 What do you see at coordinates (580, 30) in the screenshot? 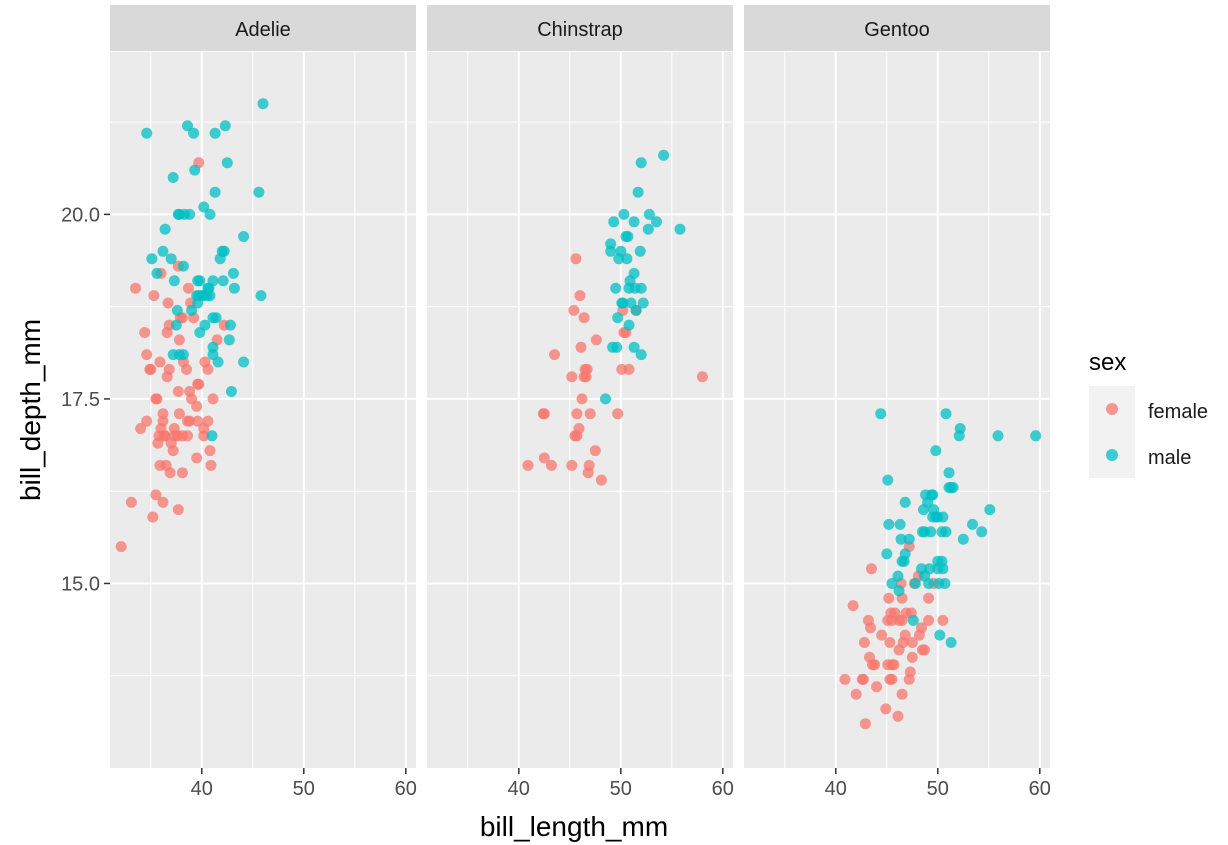
I see `facet-strip-label: Chinstrap` at bounding box center [580, 30].